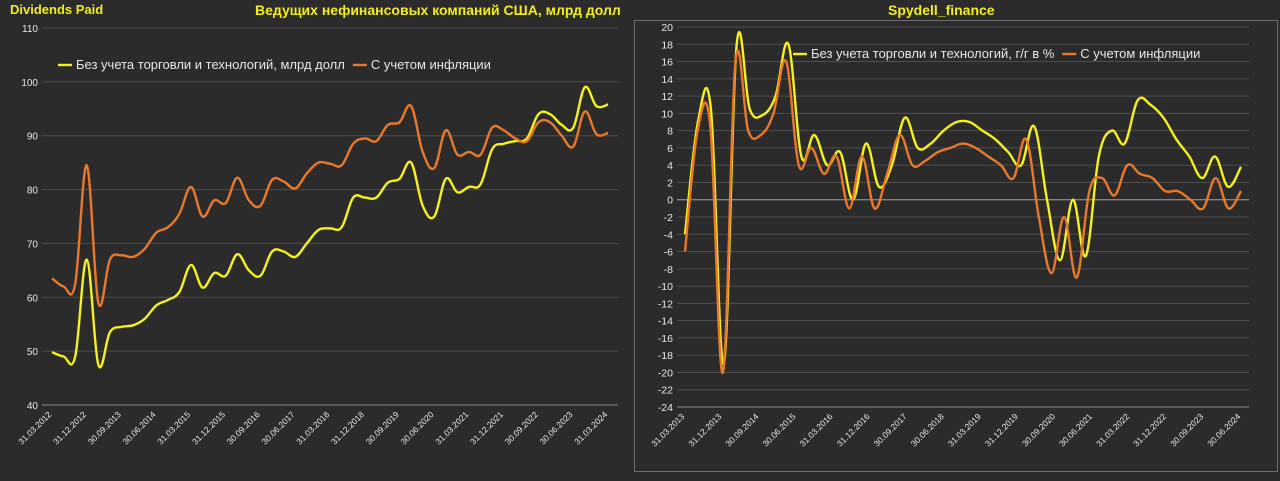 The width and height of the screenshot is (1280, 481). Describe the element at coordinates (670, 183) in the screenshot. I see `right-ytick-label: 2` at that location.